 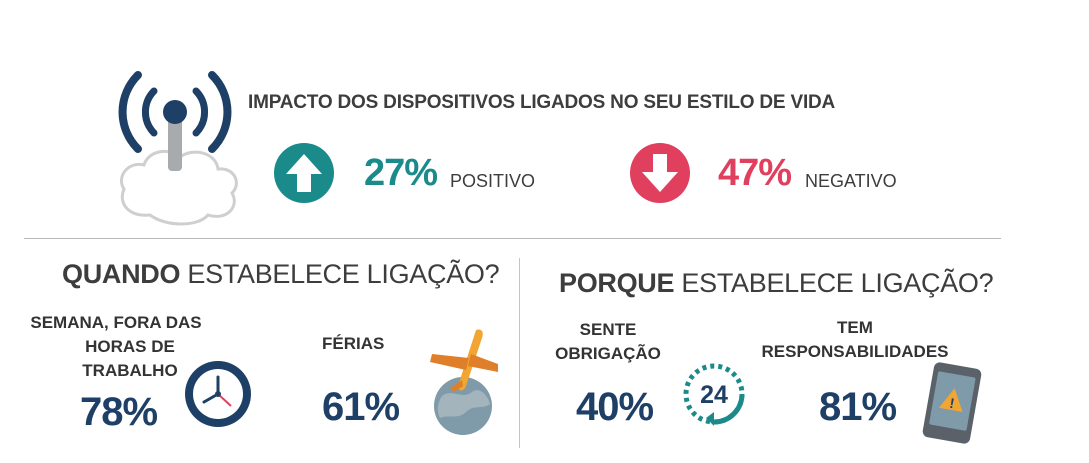 What do you see at coordinates (130, 370) in the screenshot?
I see `caption-line: TRABALHO` at bounding box center [130, 370].